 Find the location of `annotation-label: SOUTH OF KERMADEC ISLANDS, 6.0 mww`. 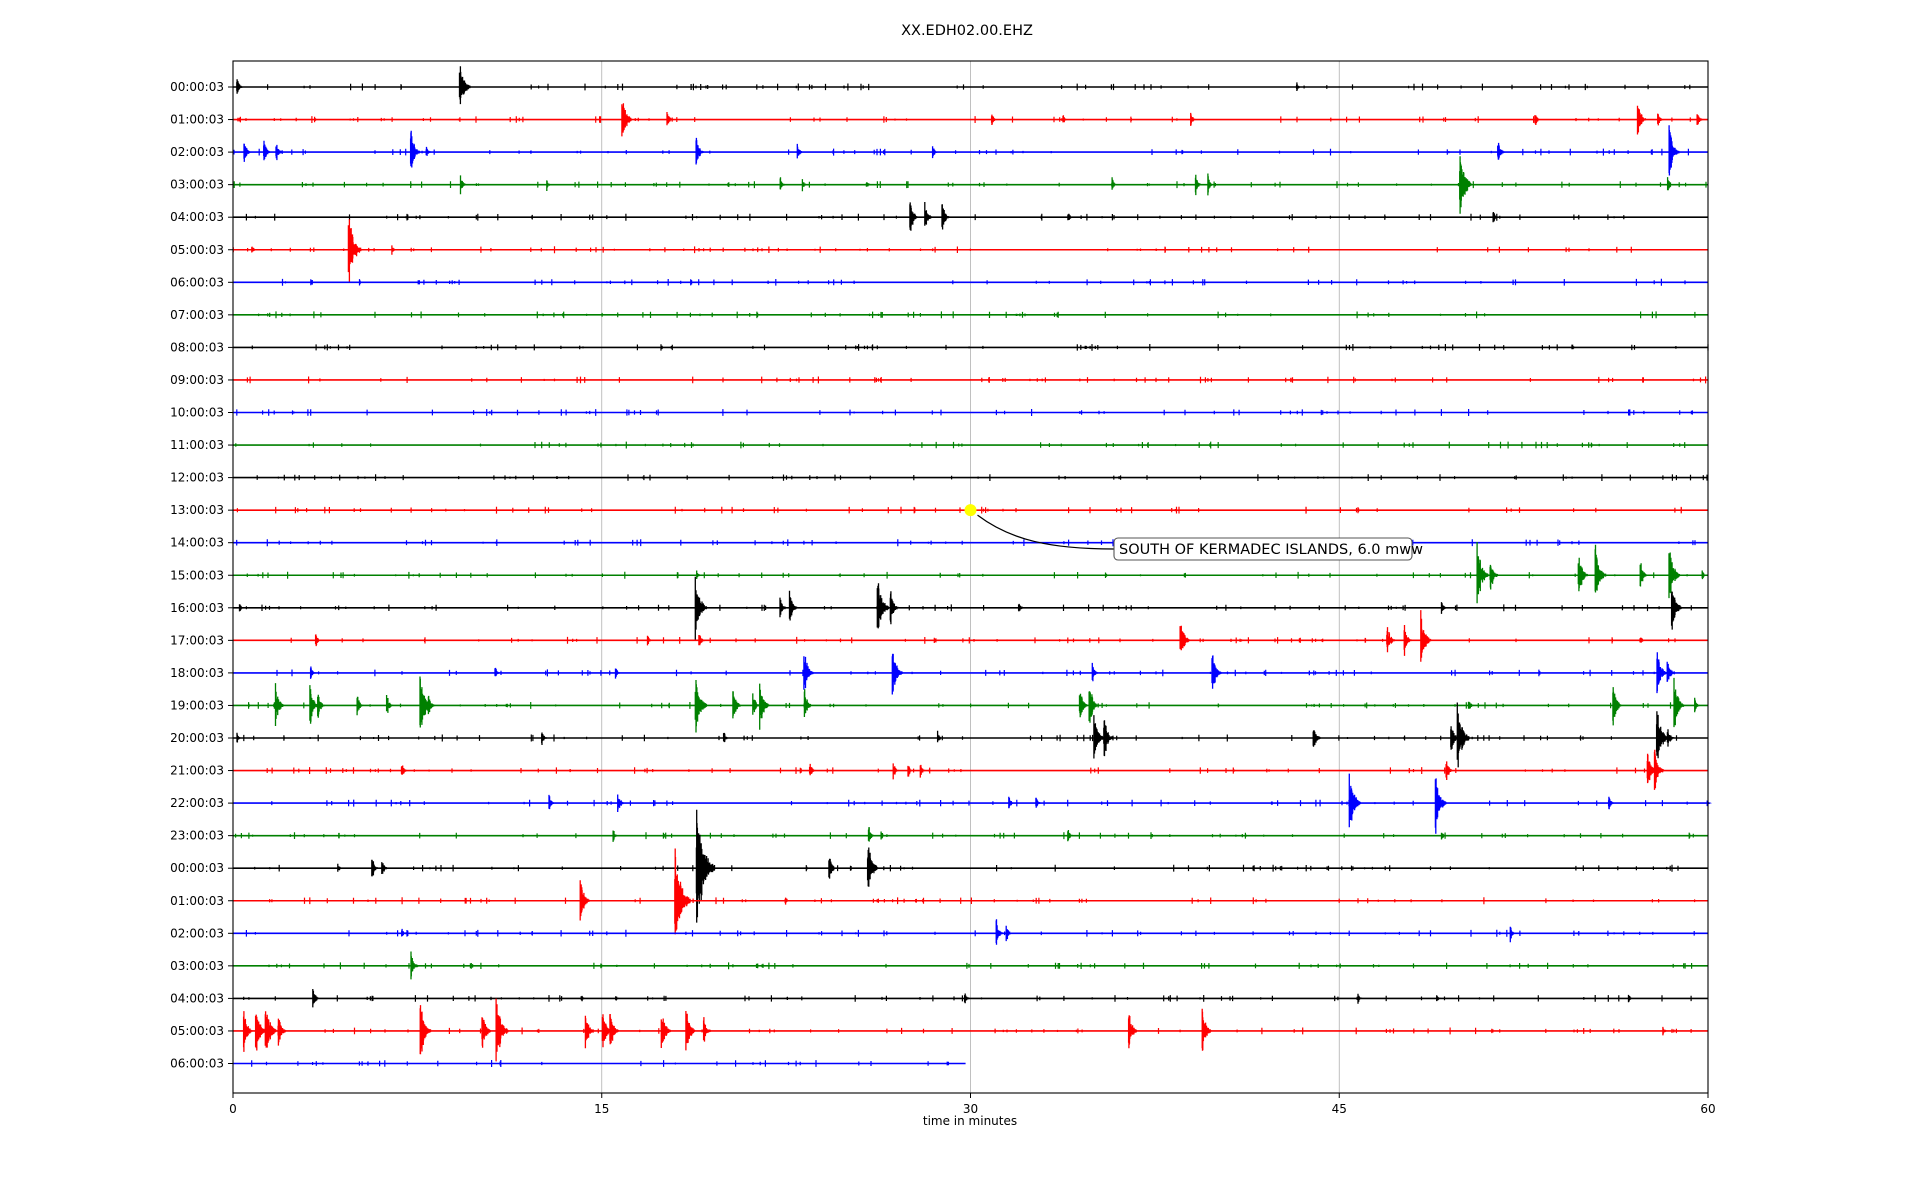

annotation-label: SOUTH OF KERMADEC ISLANDS, 6.0 mww is located at coordinates (1271, 550).